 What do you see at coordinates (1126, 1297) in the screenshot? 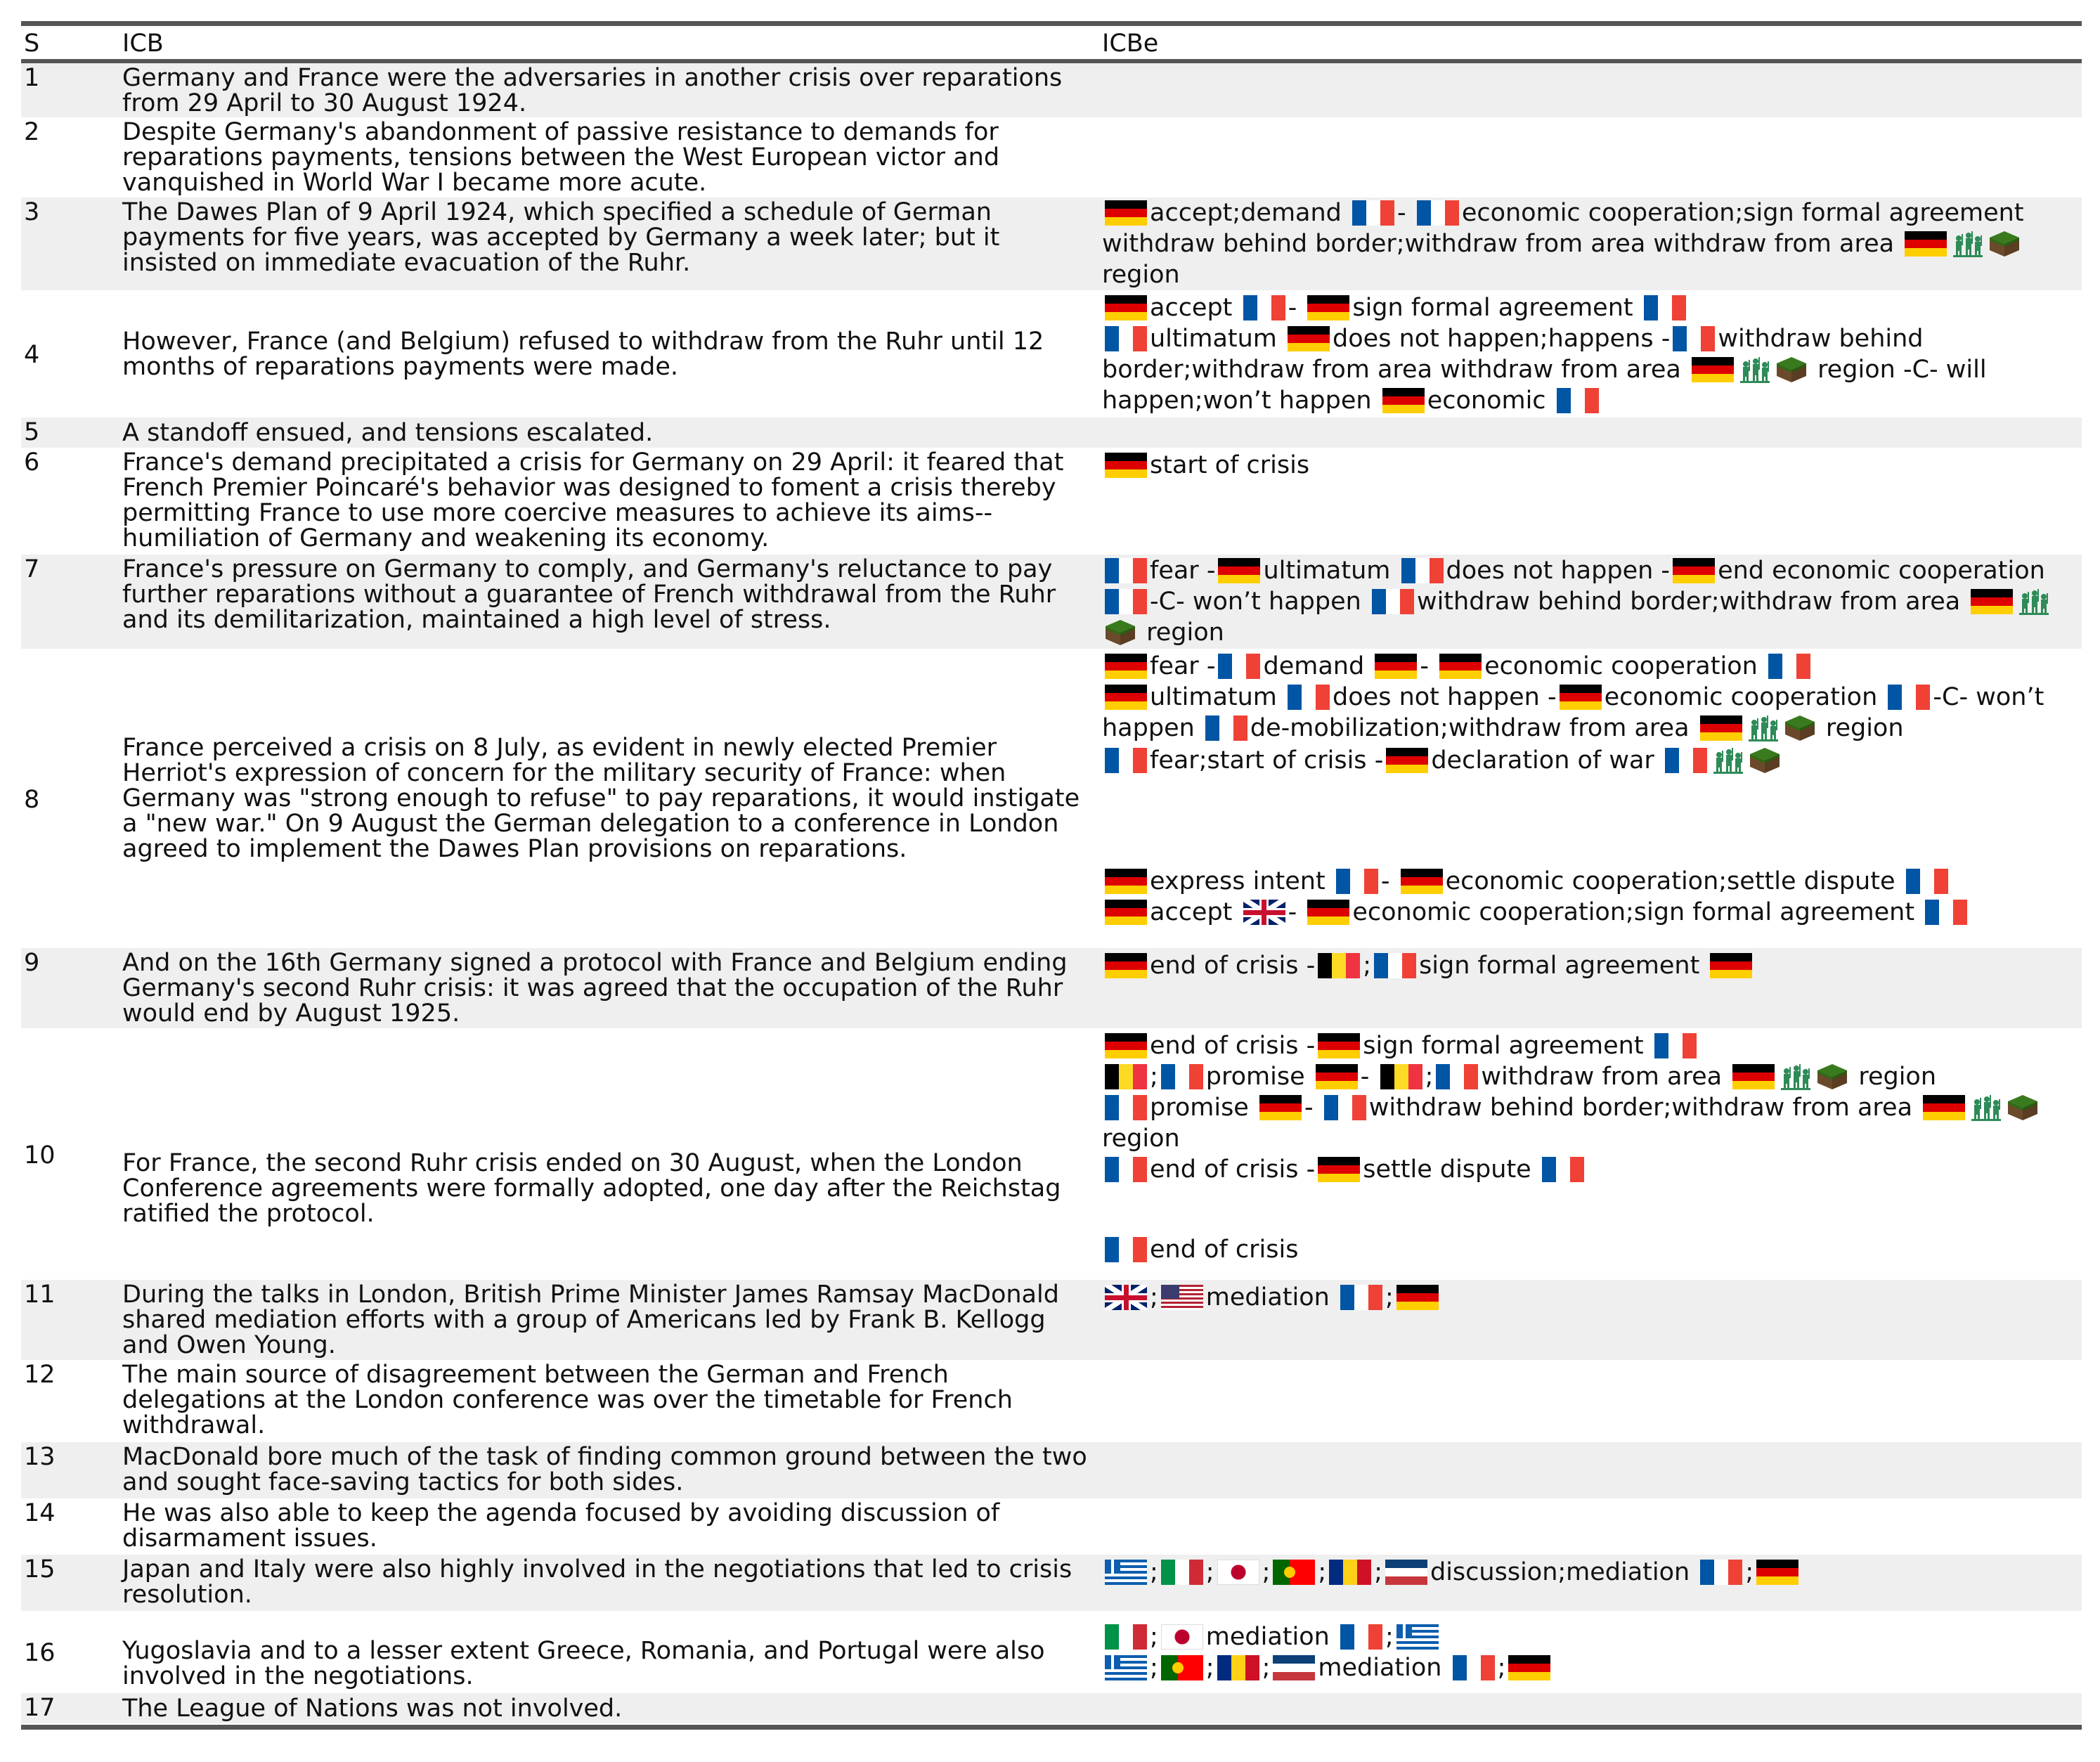
I see `flag-united-kingdom-icon` at bounding box center [1126, 1297].